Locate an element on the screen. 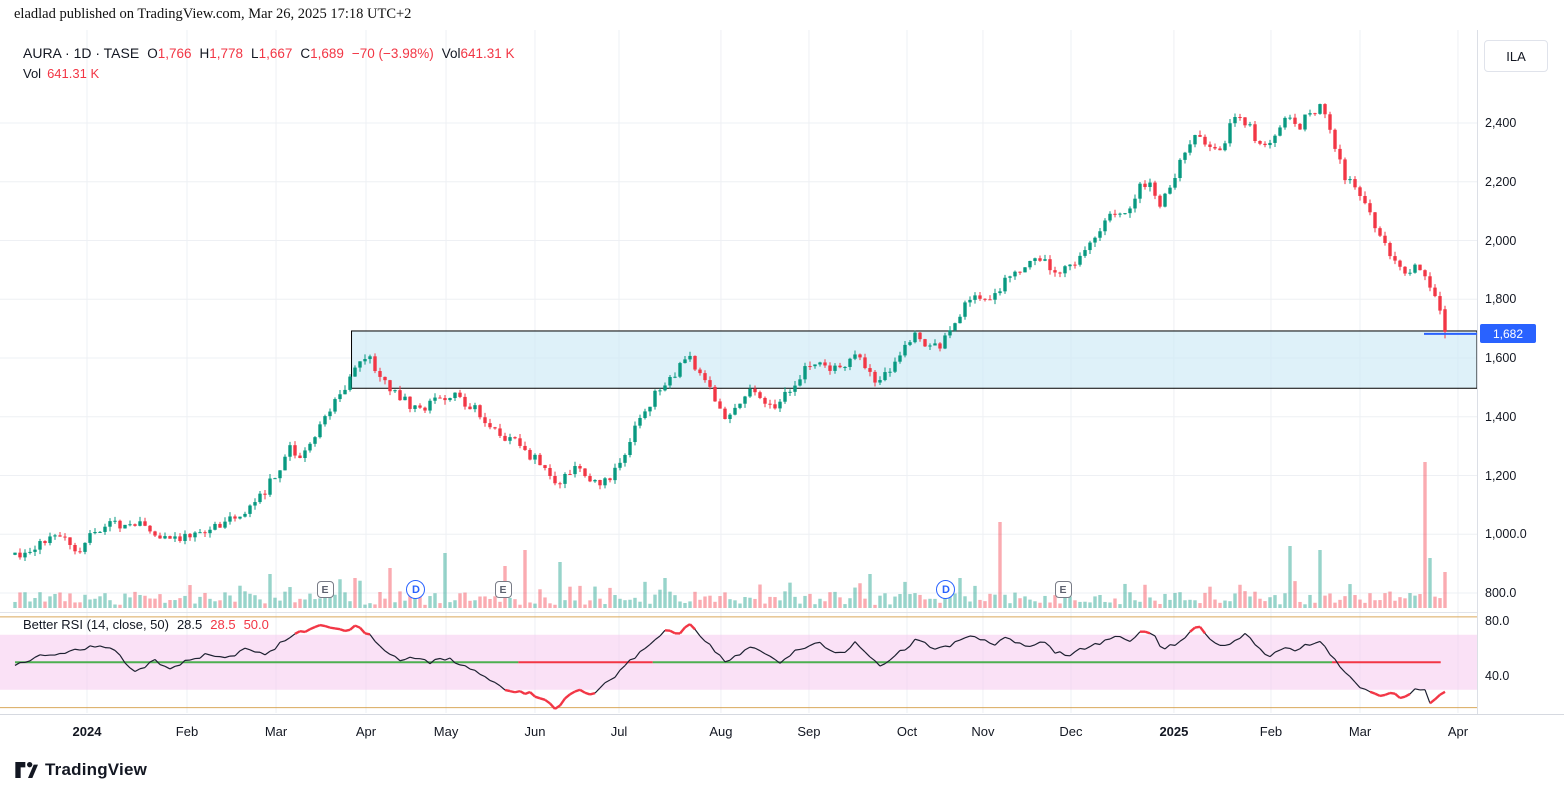 Image resolution: width=1564 pixels, height=792 pixels. volume-legend: Vol 641.31 K is located at coordinates (61, 73).